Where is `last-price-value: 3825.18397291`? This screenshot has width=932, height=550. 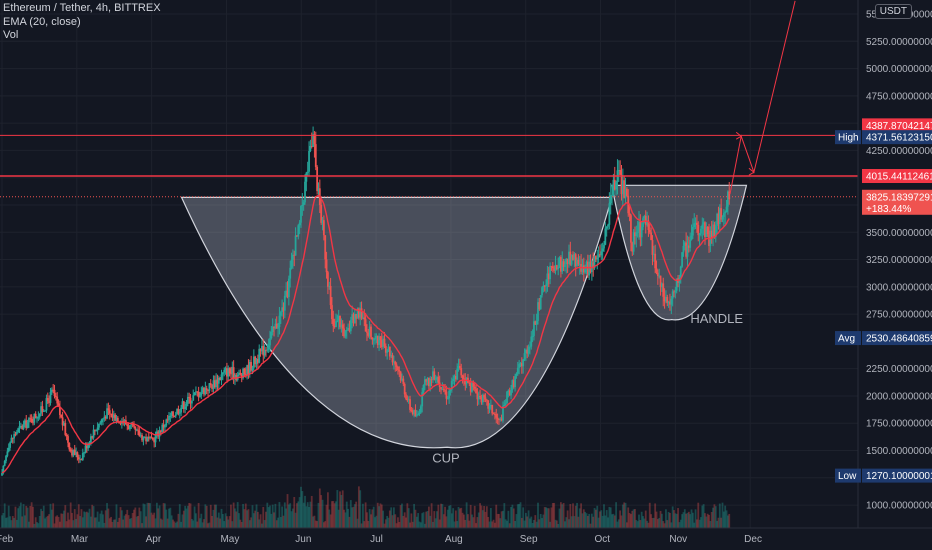
last-price-value: 3825.18397291 is located at coordinates (899, 197).